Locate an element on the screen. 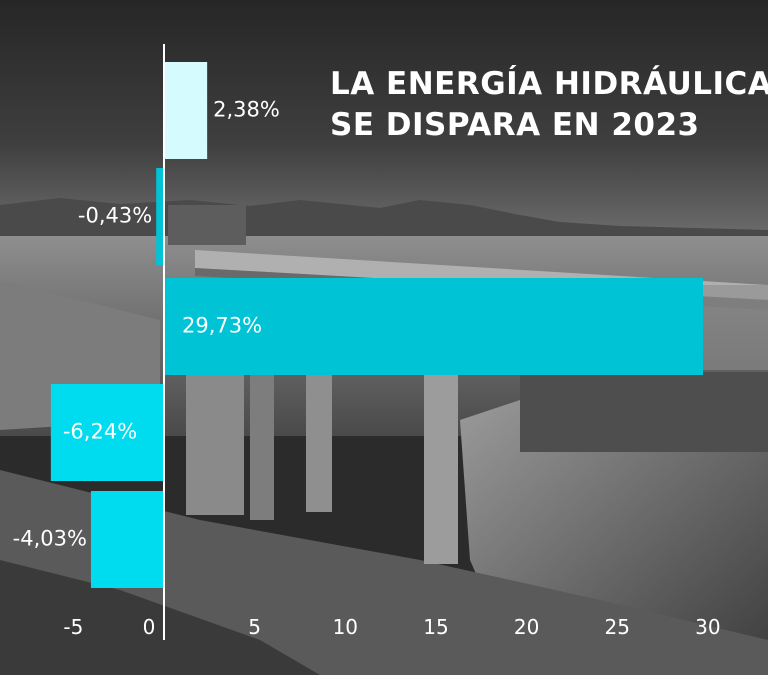 This screenshot has height=675, width=768. x-tick-label: 5 is located at coordinates (254, 627).